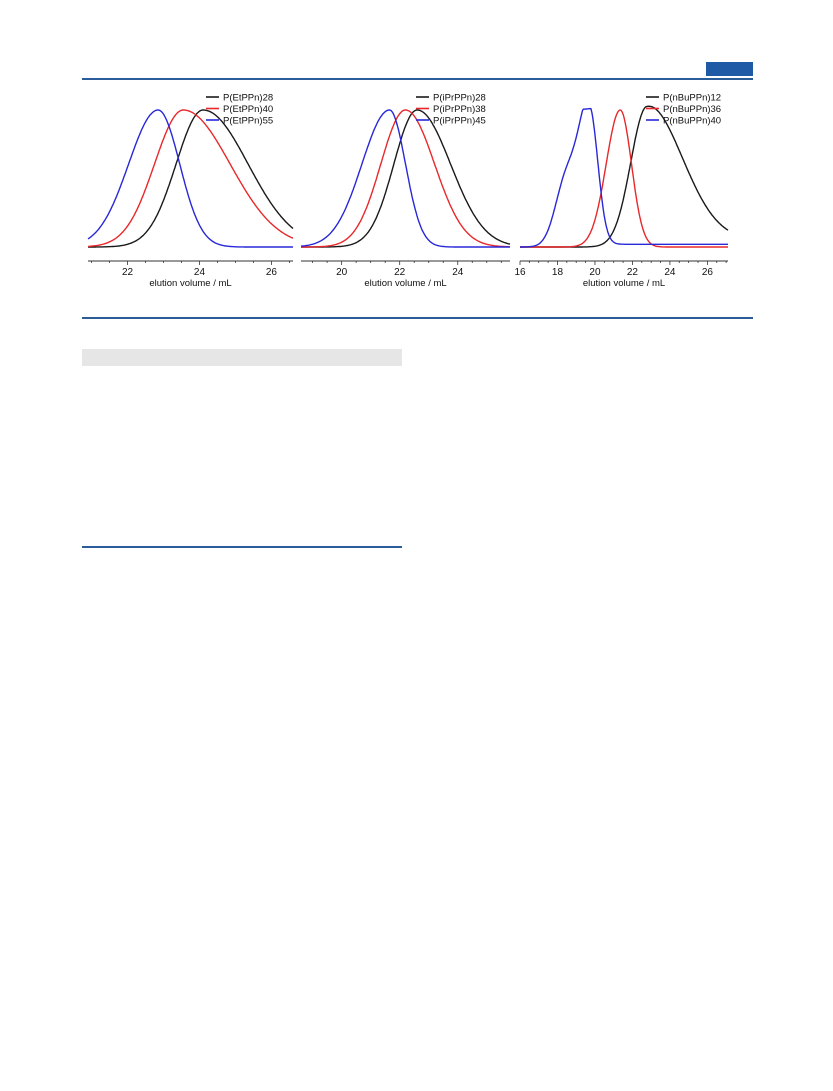 This screenshot has width=833, height=1091. Describe the element at coordinates (558, 272) in the screenshot. I see `x-tick-label: 18` at that location.